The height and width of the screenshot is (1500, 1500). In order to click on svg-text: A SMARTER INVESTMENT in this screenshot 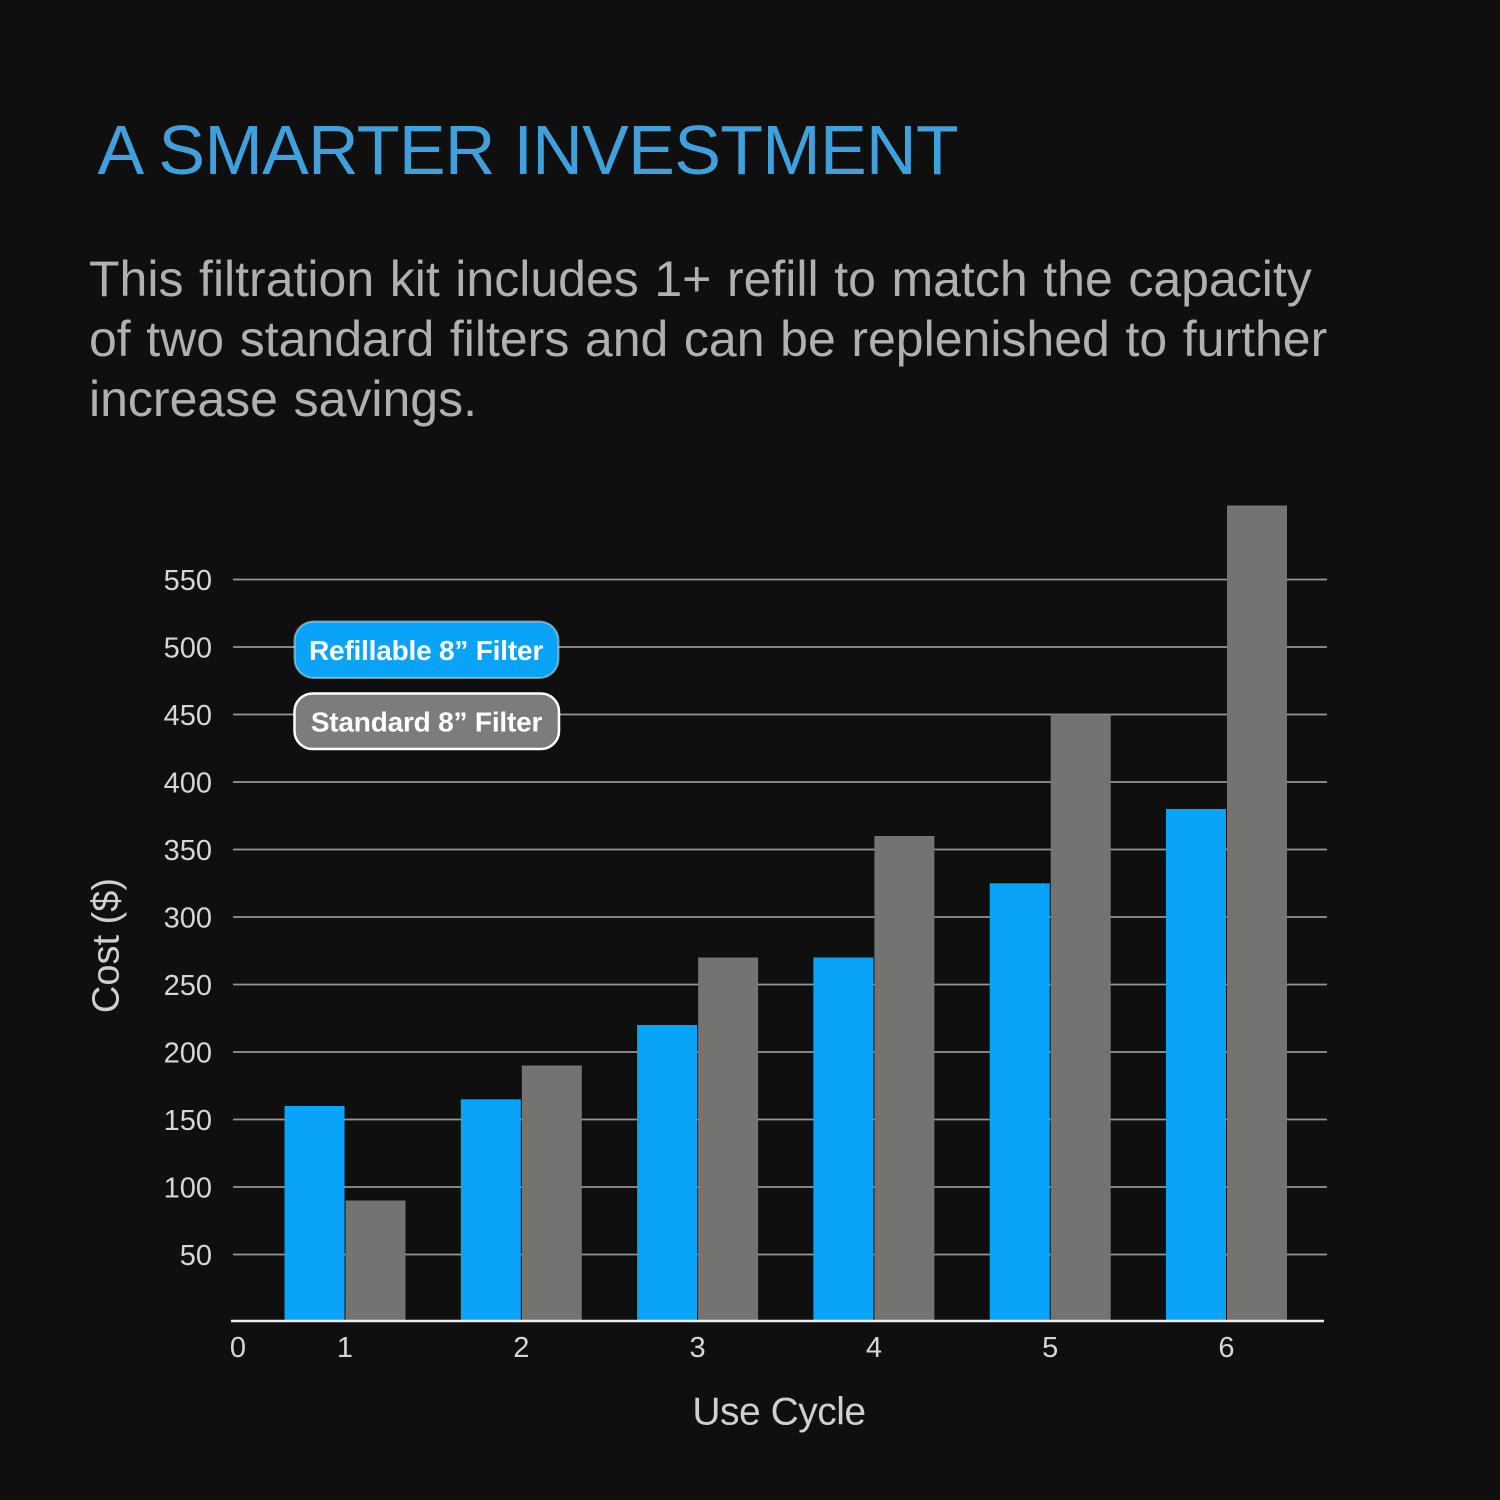, I will do `click(528, 150)`.